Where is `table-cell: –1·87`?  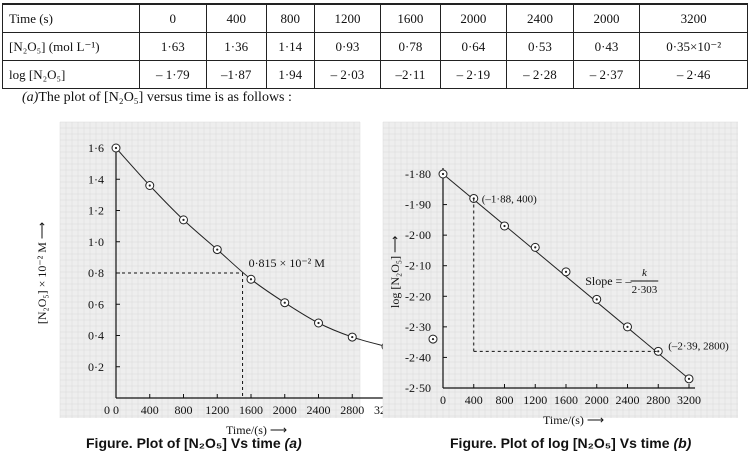 table-cell: –1·87 is located at coordinates (236, 74).